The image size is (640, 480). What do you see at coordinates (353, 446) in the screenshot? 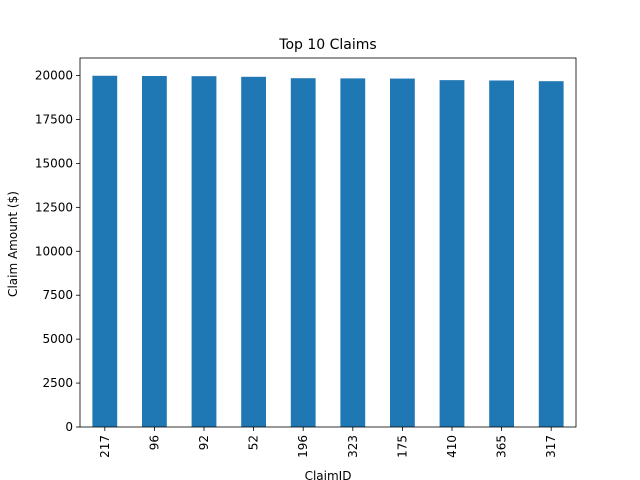
I see `x-tick-label: 323` at bounding box center [353, 446].